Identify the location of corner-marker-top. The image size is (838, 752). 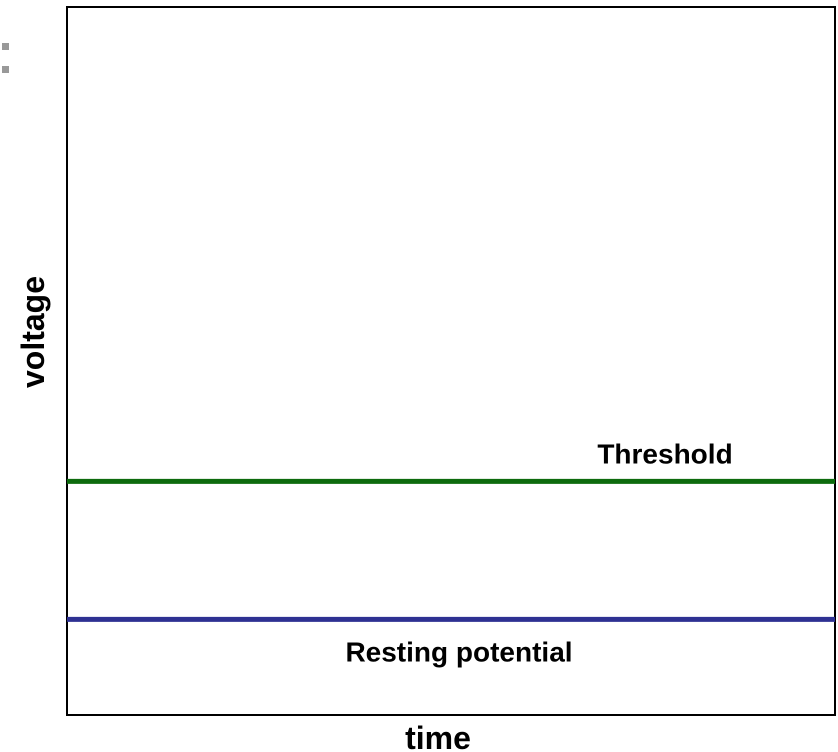
(5, 46).